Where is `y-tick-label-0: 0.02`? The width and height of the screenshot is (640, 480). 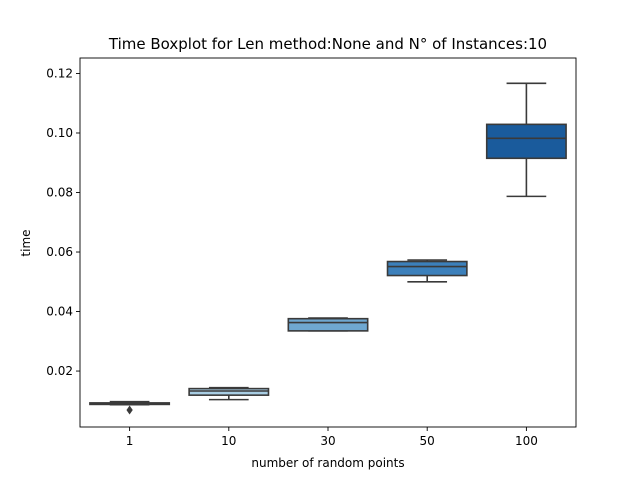 y-tick-label-0: 0.02 is located at coordinates (59, 371).